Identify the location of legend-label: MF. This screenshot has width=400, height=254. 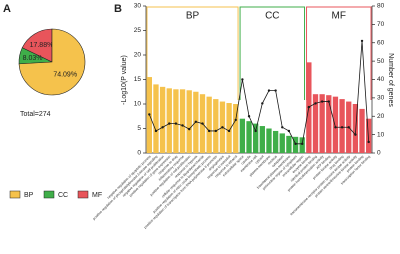
(97, 195).